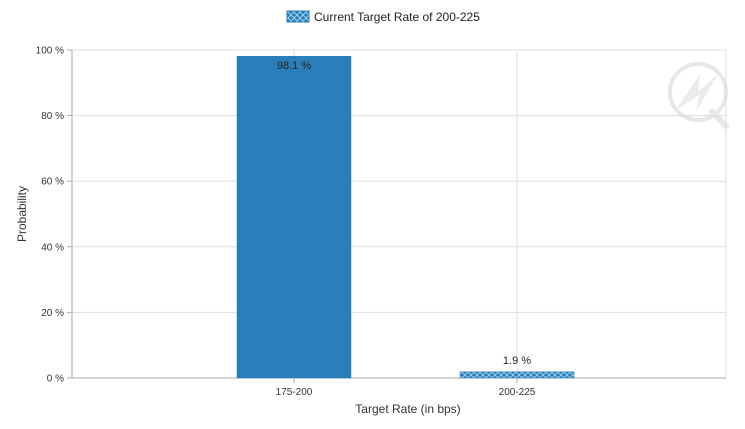 This screenshot has height=429, width=745. Describe the element at coordinates (52, 247) in the screenshot. I see `y-tick-label: 40 %` at that location.